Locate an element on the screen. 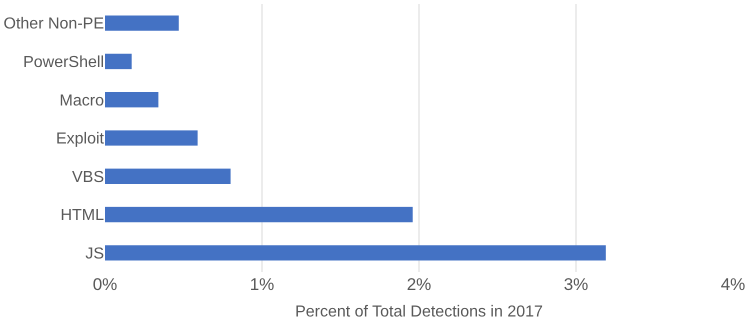 The image size is (747, 332). x-tick-label: 1% is located at coordinates (262, 284).